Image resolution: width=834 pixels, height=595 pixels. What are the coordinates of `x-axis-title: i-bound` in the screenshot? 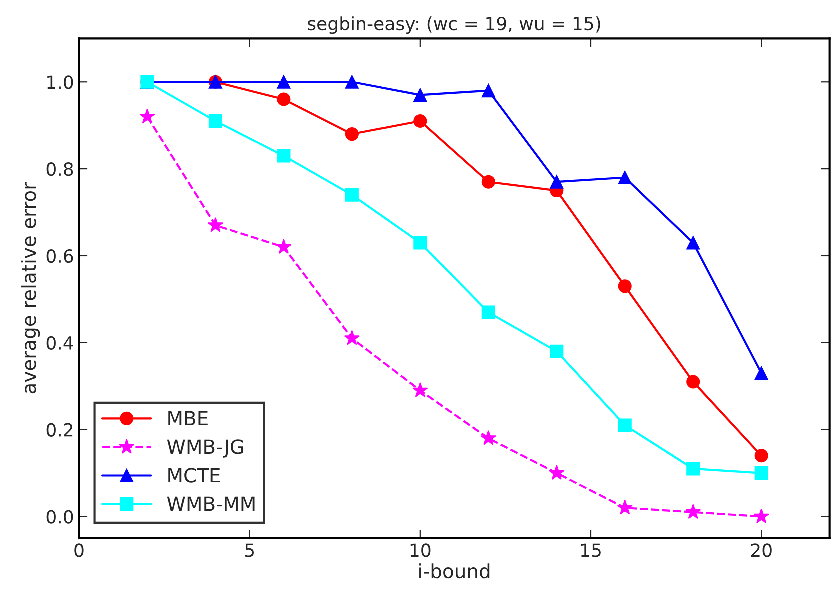 It's located at (455, 571).